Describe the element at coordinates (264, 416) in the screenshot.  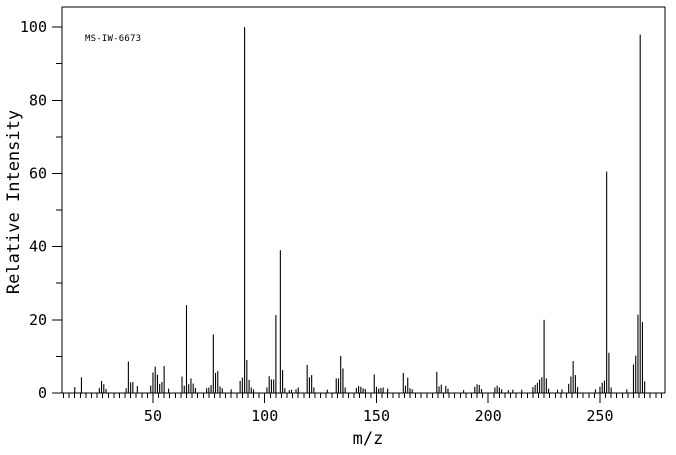
I see `x-tick-label: 100` at that location.